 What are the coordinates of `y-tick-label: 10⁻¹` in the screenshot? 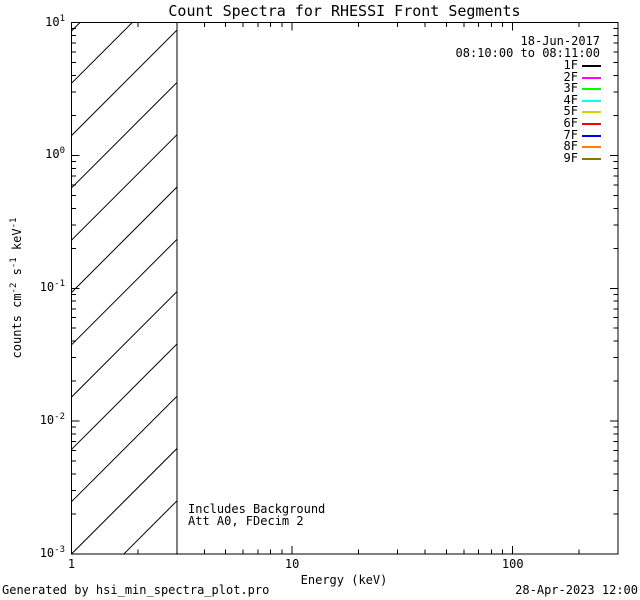 It's located at (52, 287).